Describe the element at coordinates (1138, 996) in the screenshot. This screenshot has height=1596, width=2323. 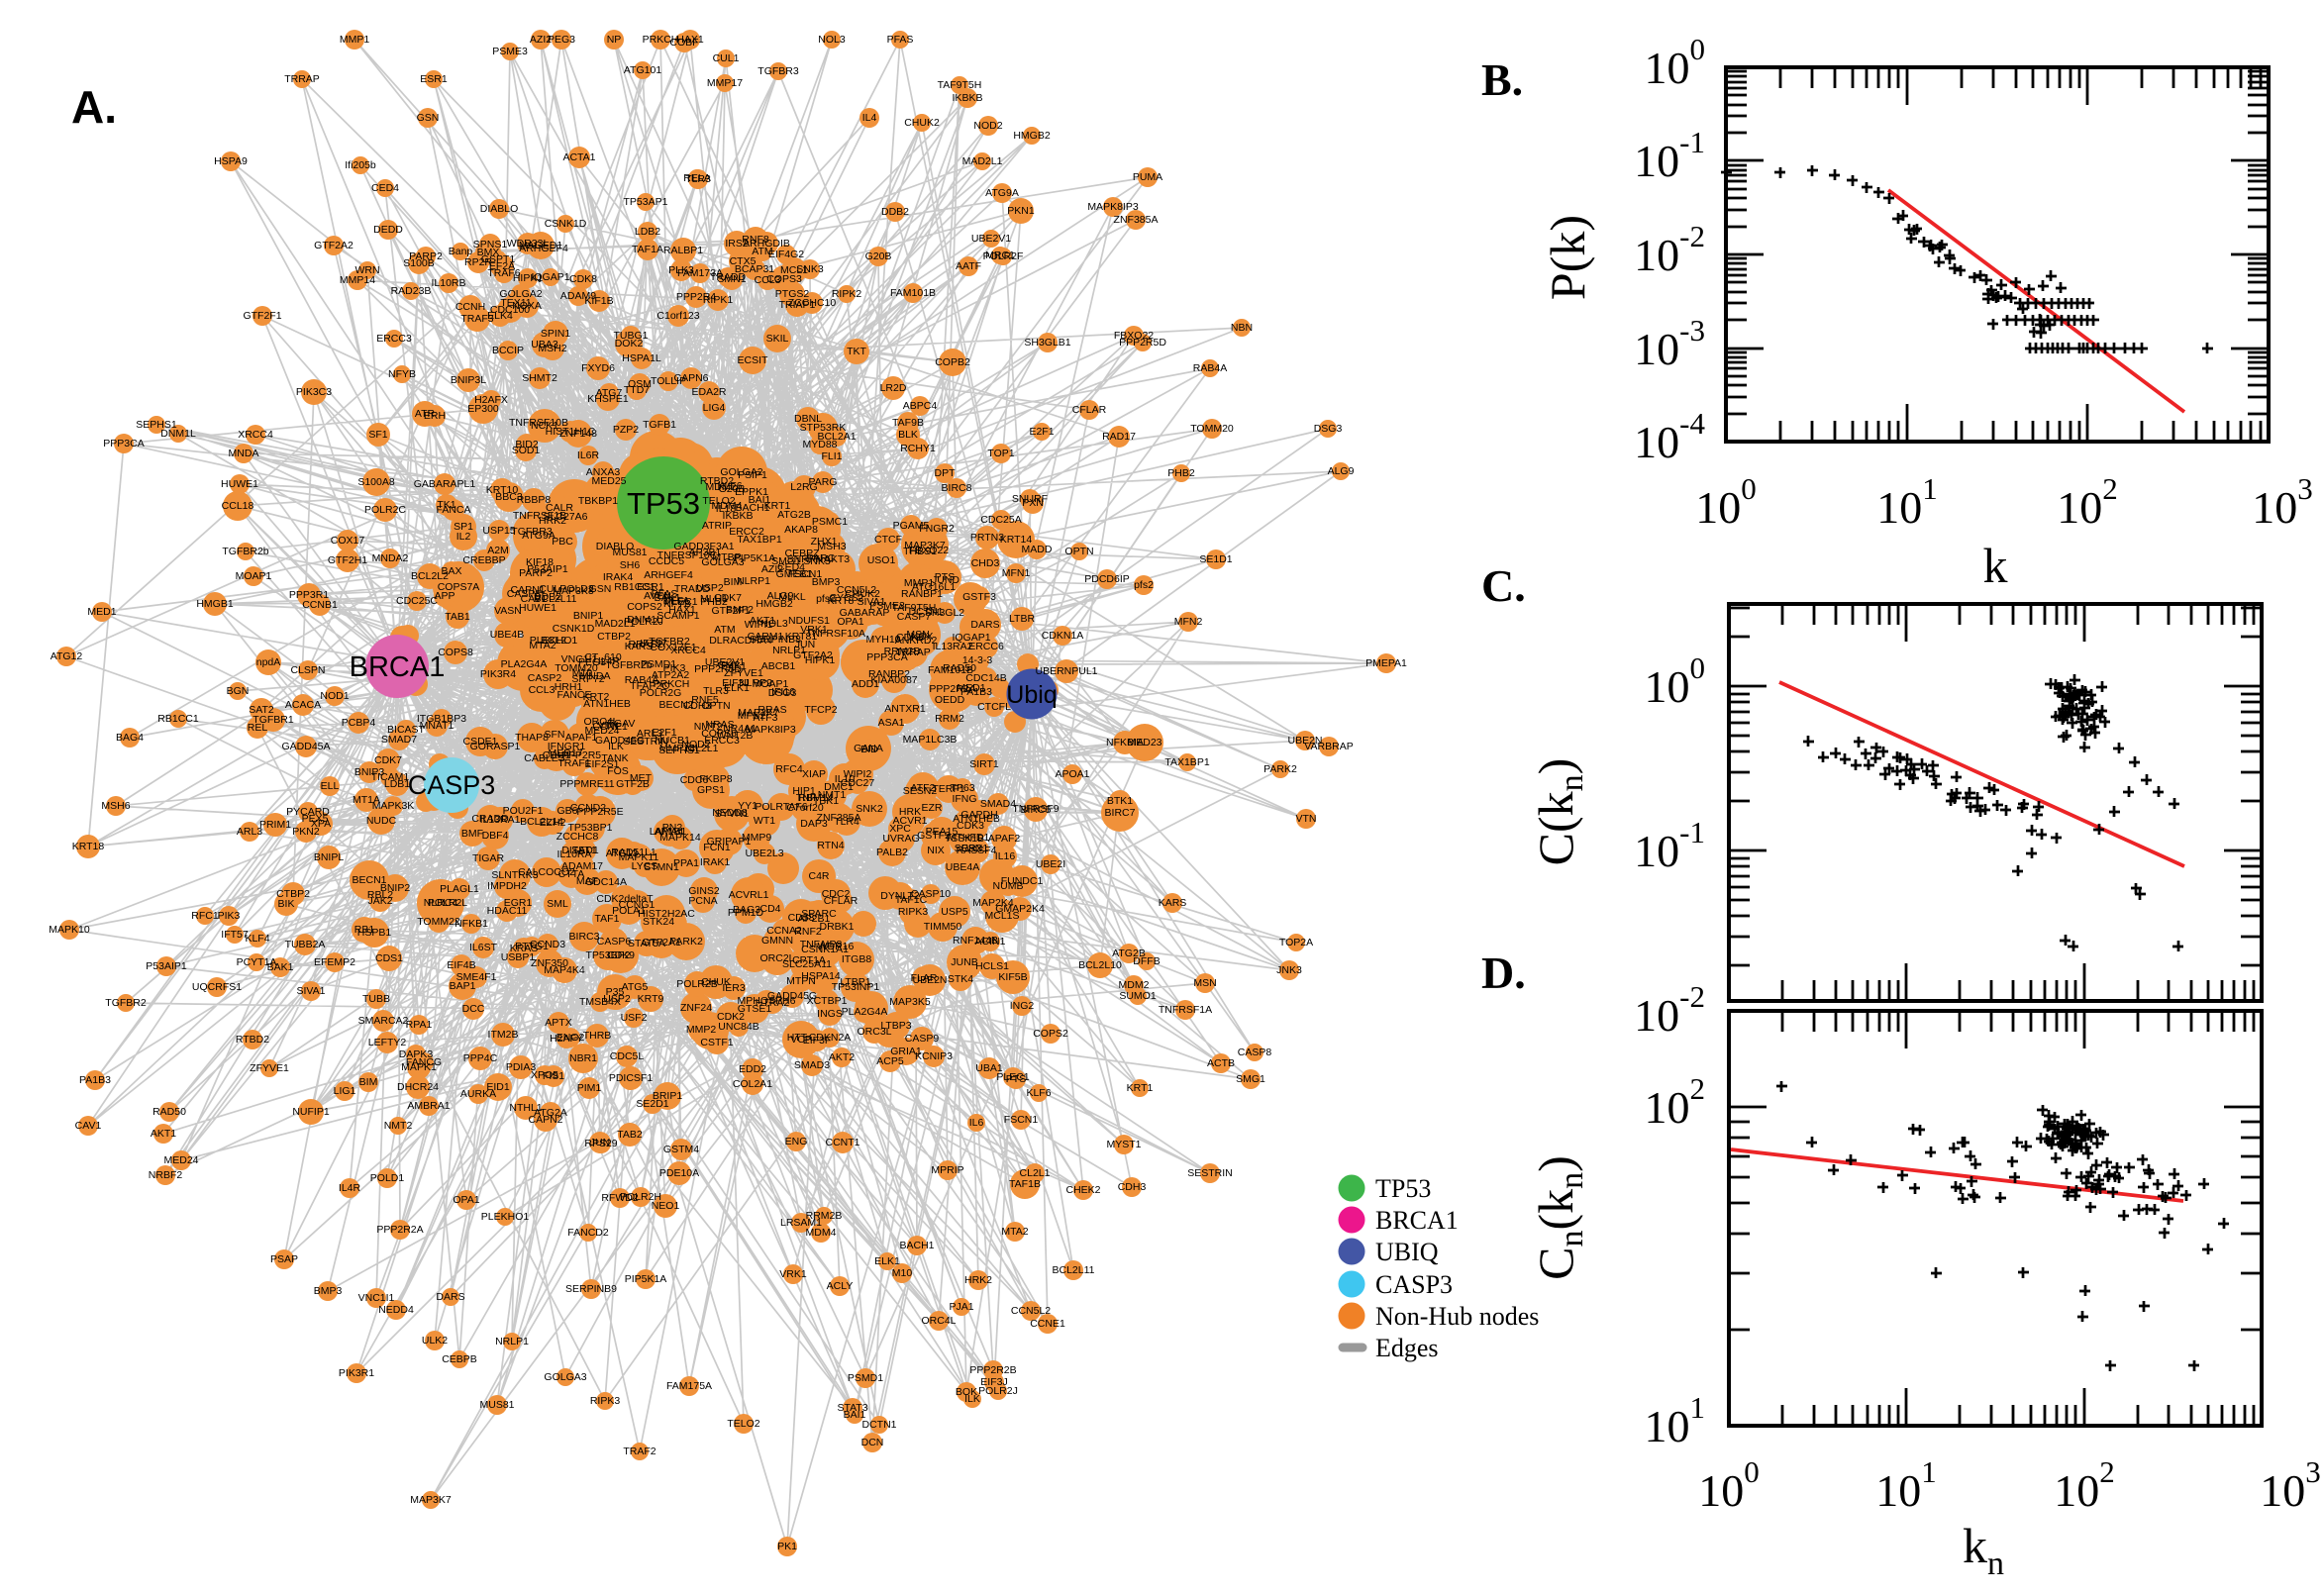
I see `svg-text: SUMO1` at that location.